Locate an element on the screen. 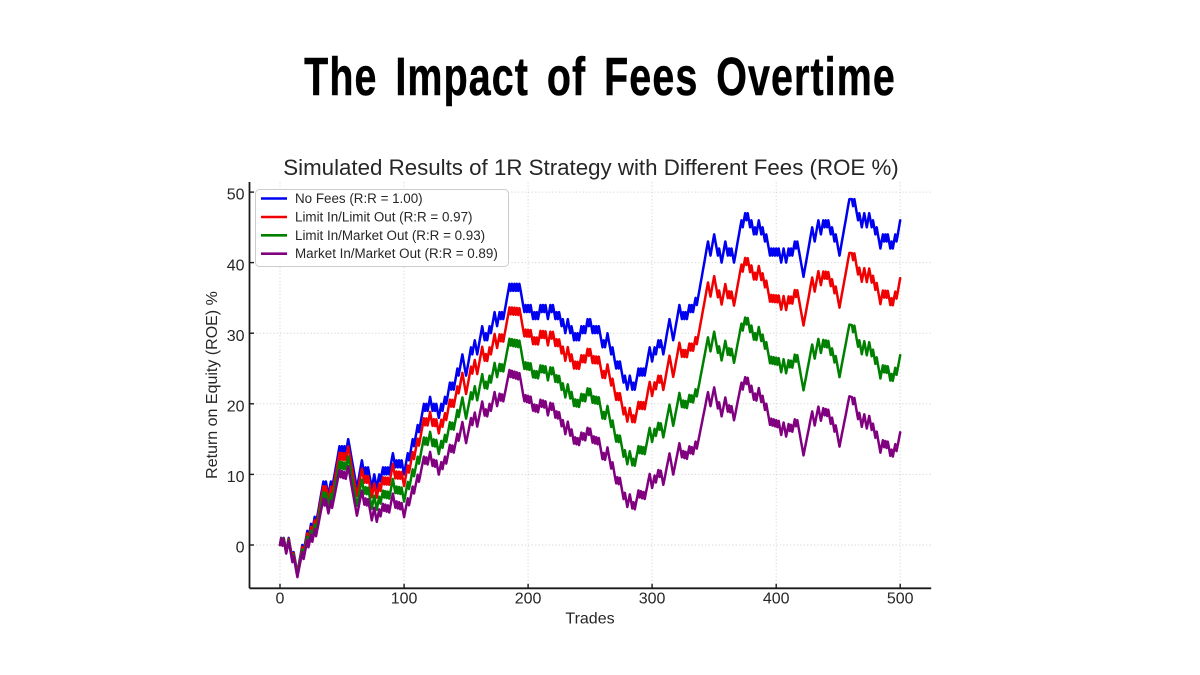 The image size is (1200, 675). svg-text:Market In/Market Out (R:R = 0.: Market In/Market Out (R:R = 0.89) is located at coordinates (396, 253).